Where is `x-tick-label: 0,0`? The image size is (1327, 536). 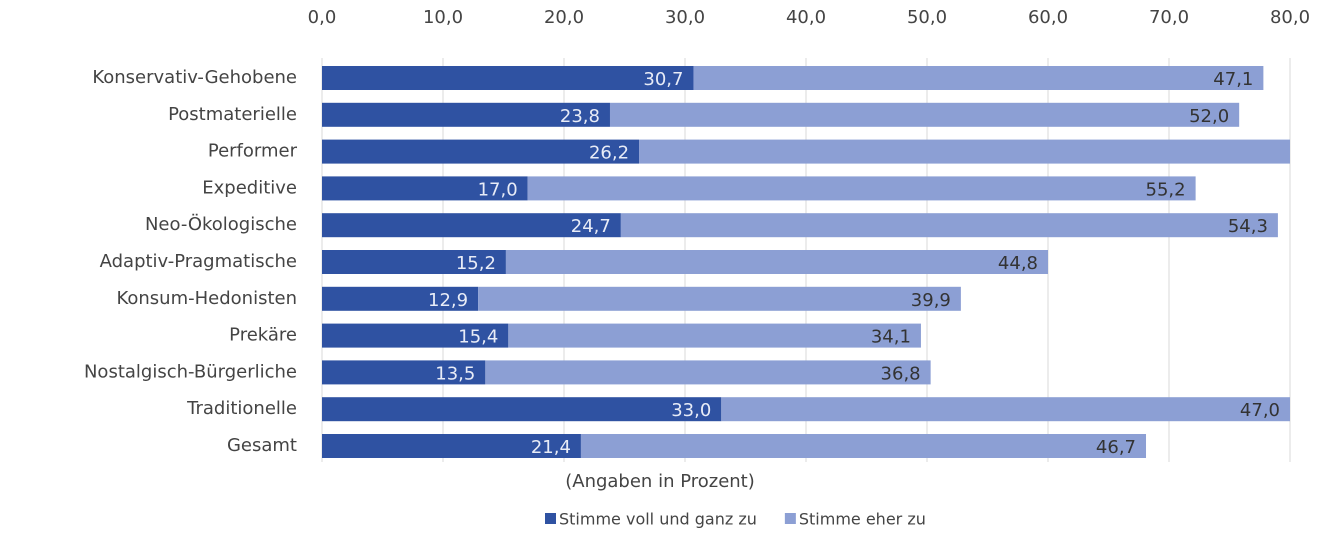 x-tick-label: 0,0 is located at coordinates (322, 17).